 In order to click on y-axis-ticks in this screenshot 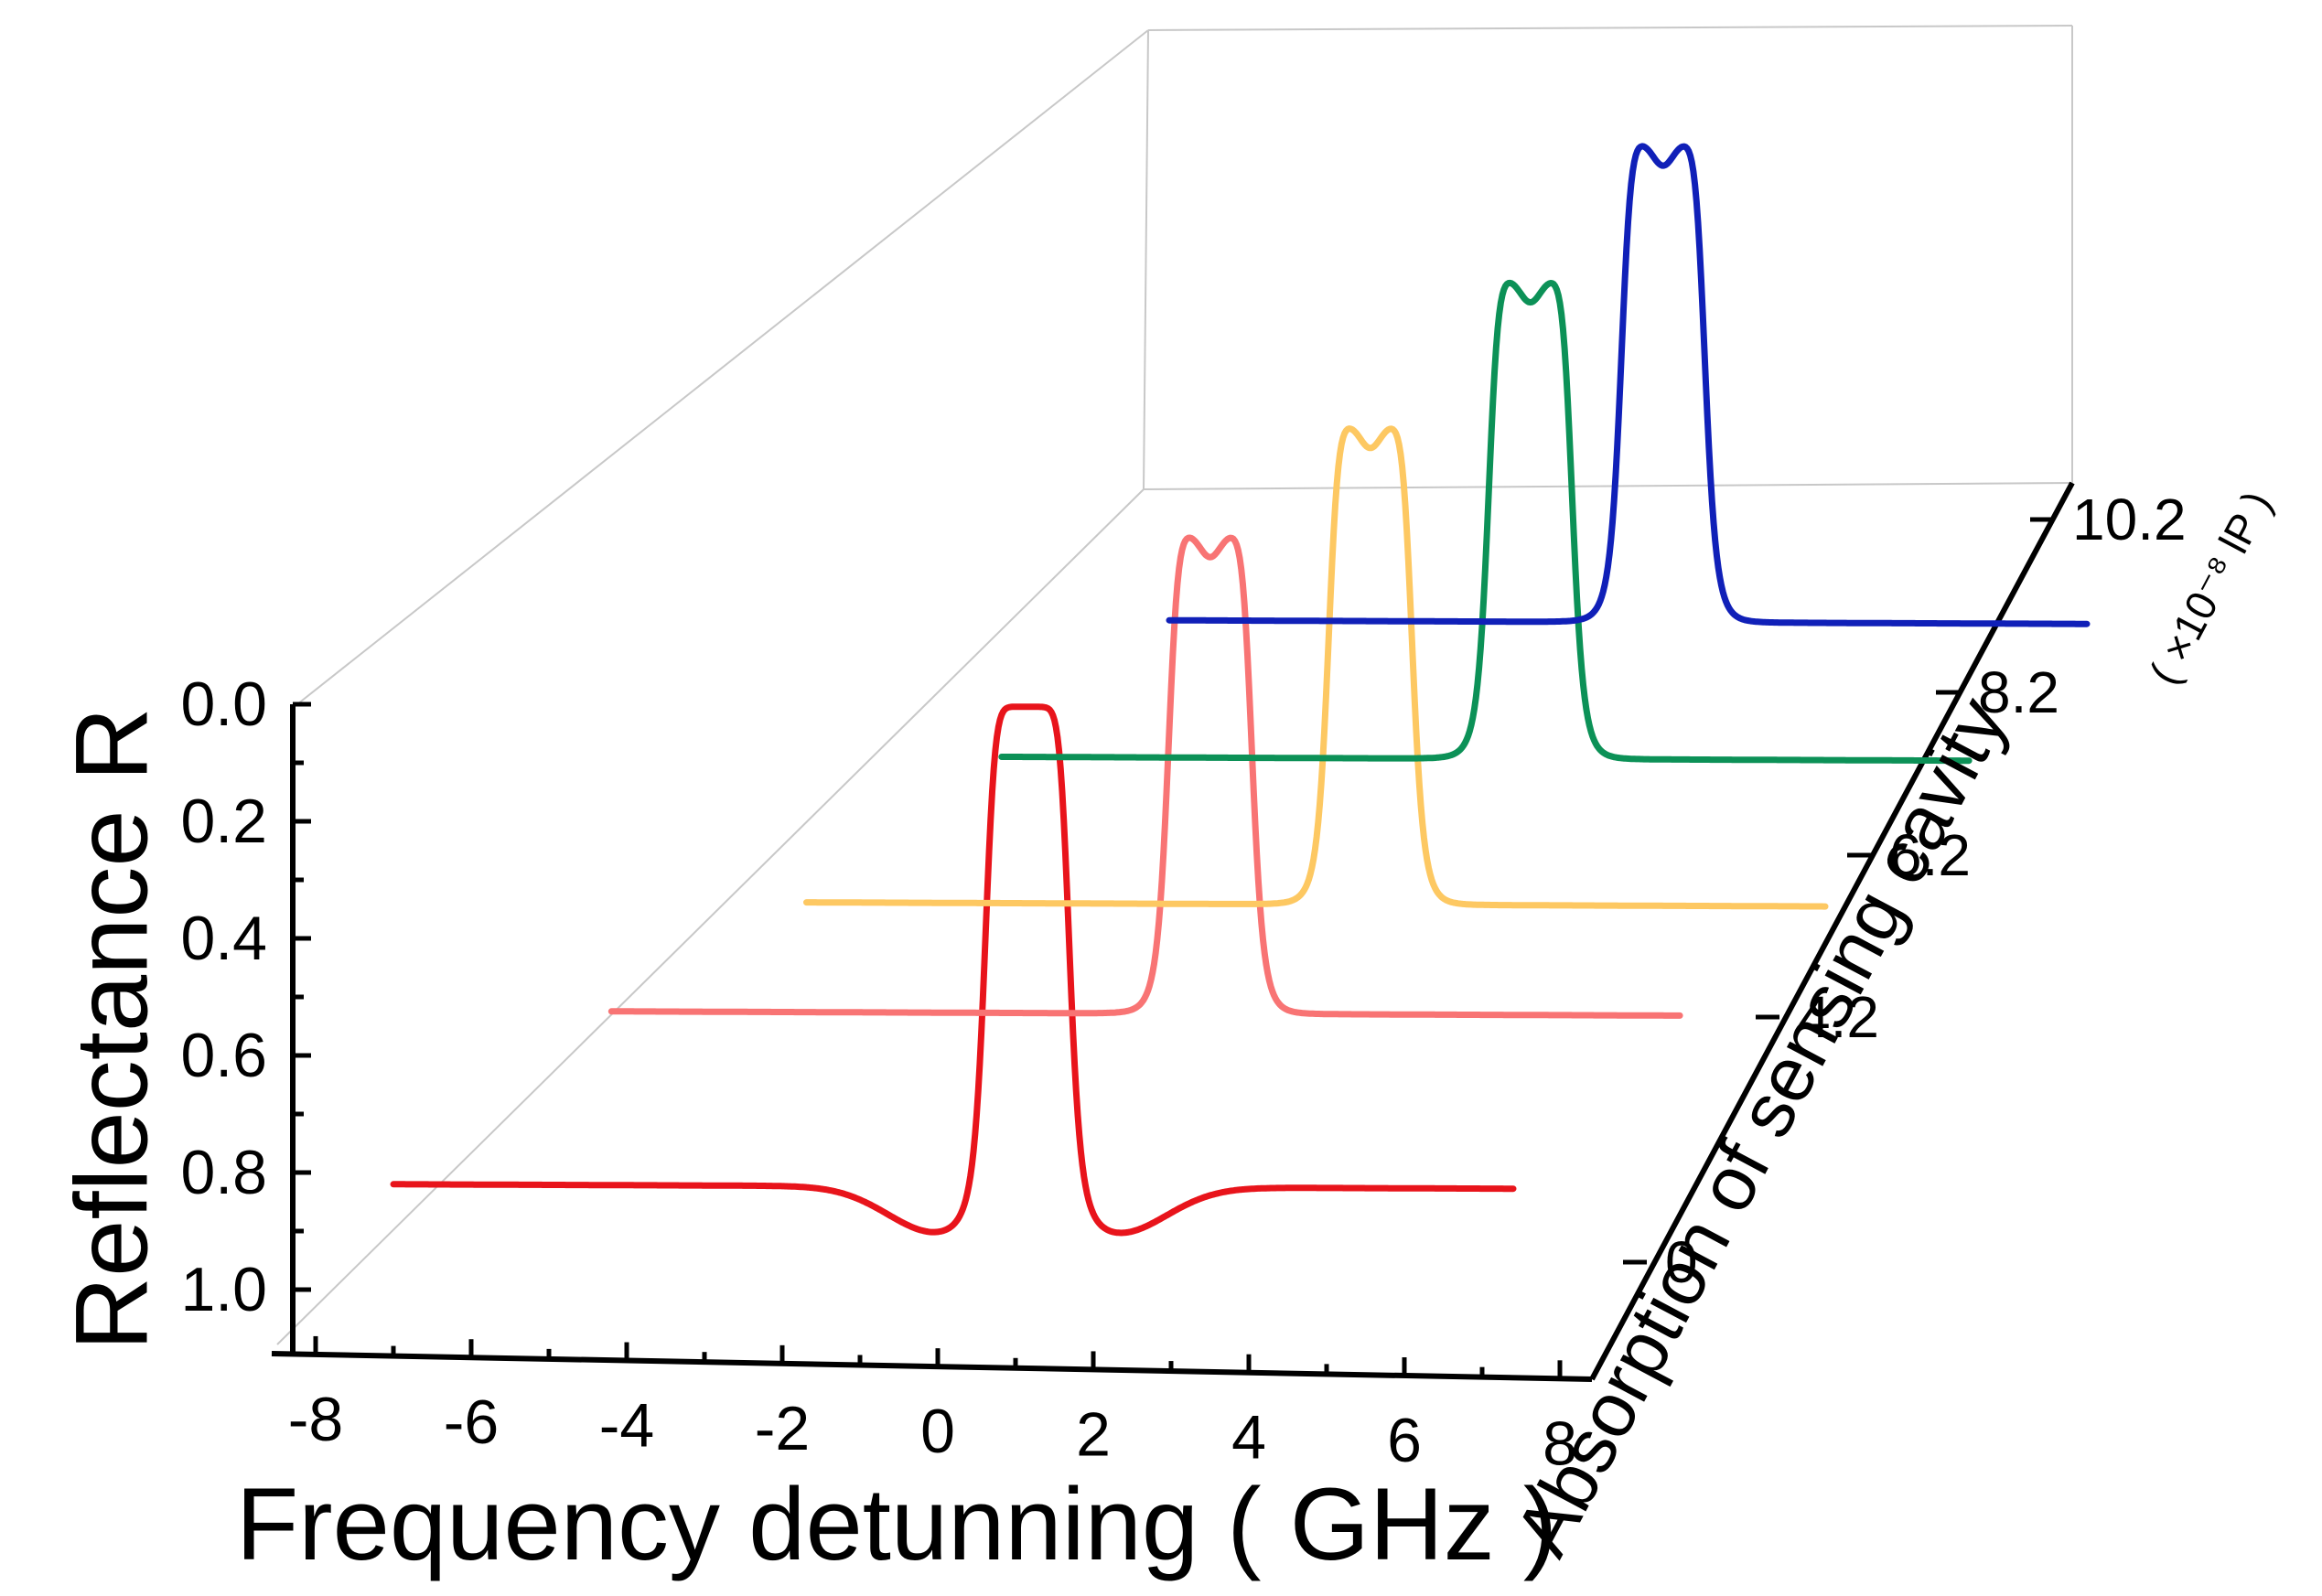, I will do `click(302, 997)`.